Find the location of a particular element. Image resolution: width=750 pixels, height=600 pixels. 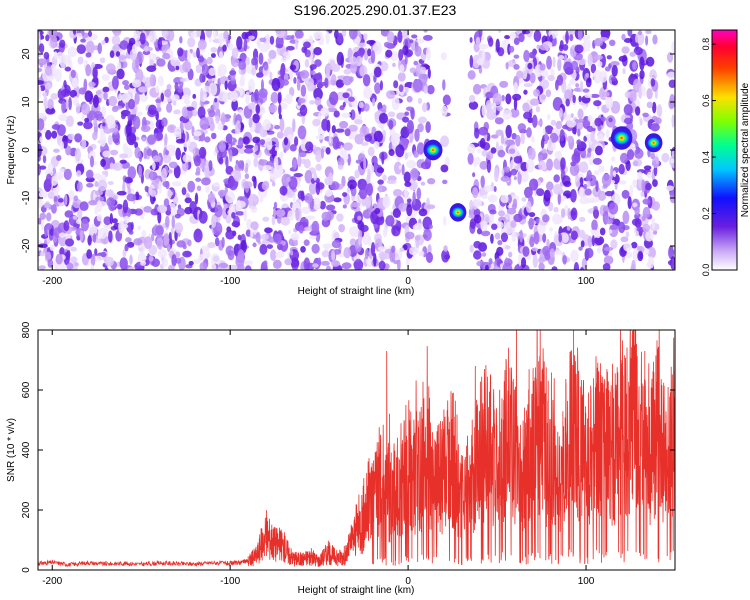

y-tick-label: 200 is located at coordinates (26, 509).